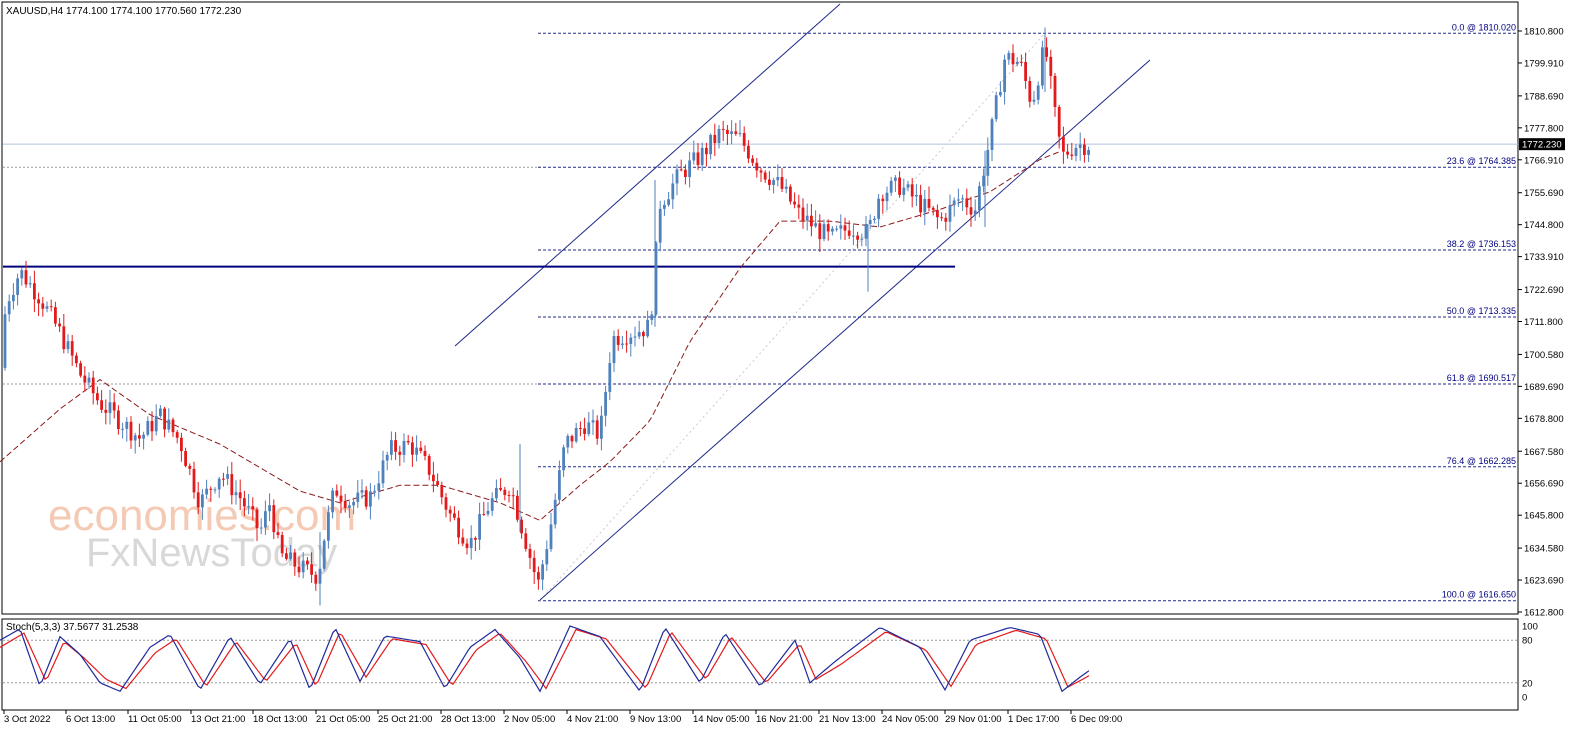 Image resolution: width=1596 pixels, height=743 pixels. Describe the element at coordinates (592, 719) in the screenshot. I see `time-tick-label: 4 Nov 21:00` at that location.